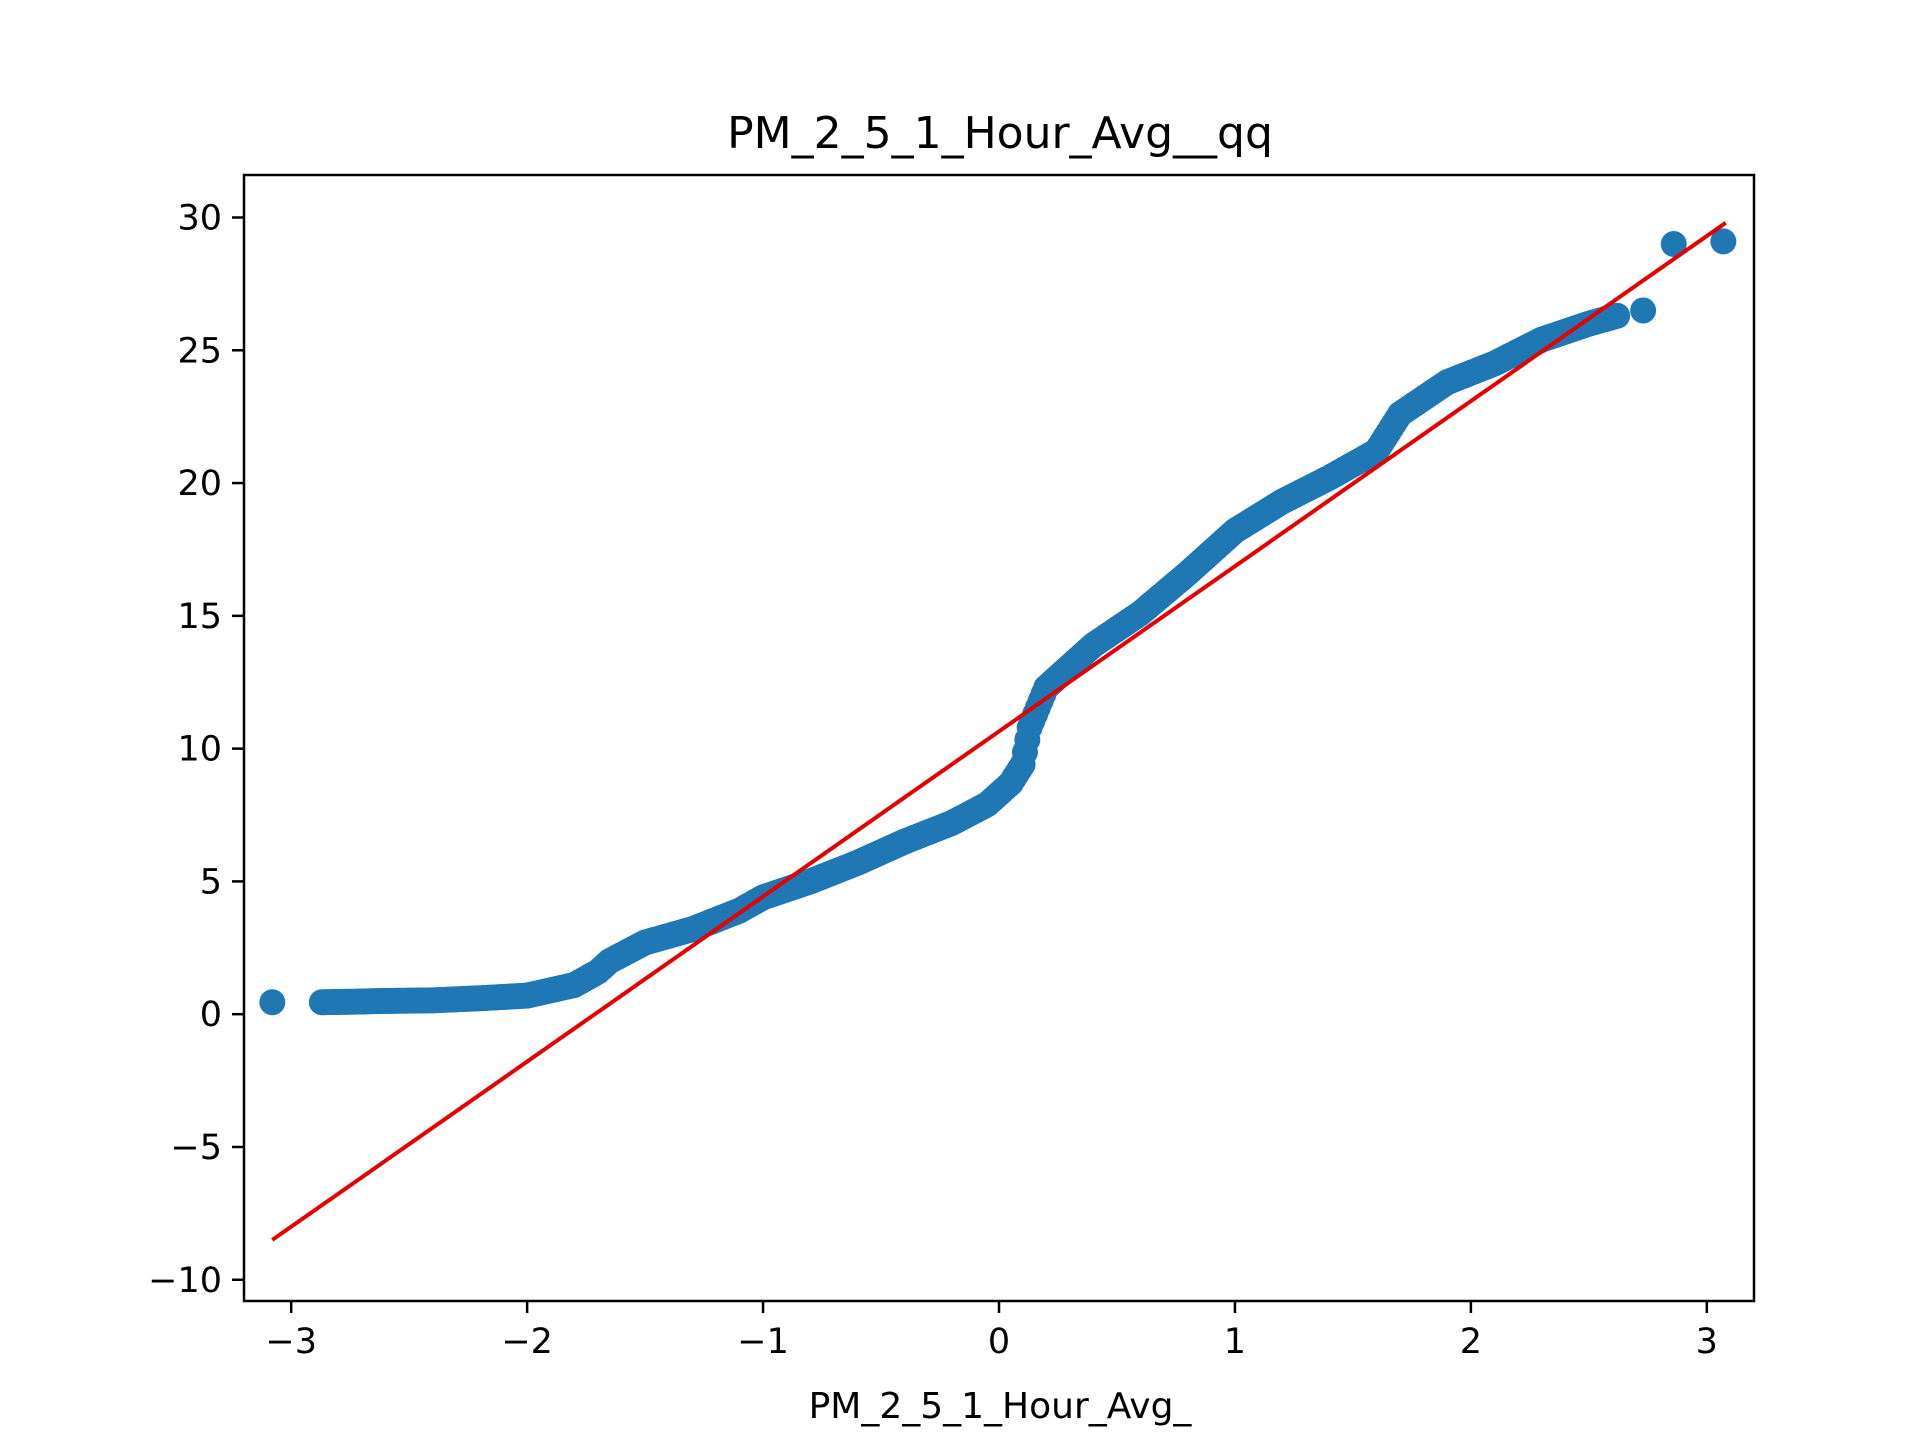  What do you see at coordinates (763, 1342) in the screenshot?
I see `x-tick-label: −1` at bounding box center [763, 1342].